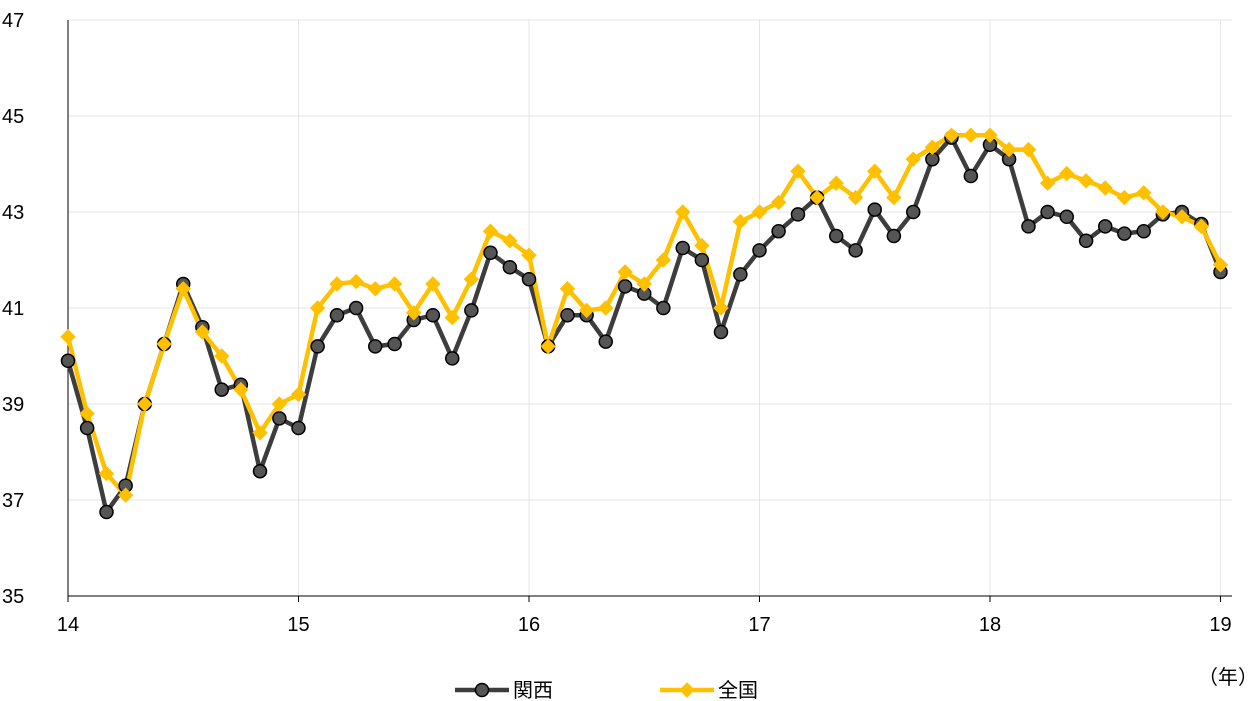  What do you see at coordinates (13, 309) in the screenshot?
I see `y-tick-label: 41` at bounding box center [13, 309].